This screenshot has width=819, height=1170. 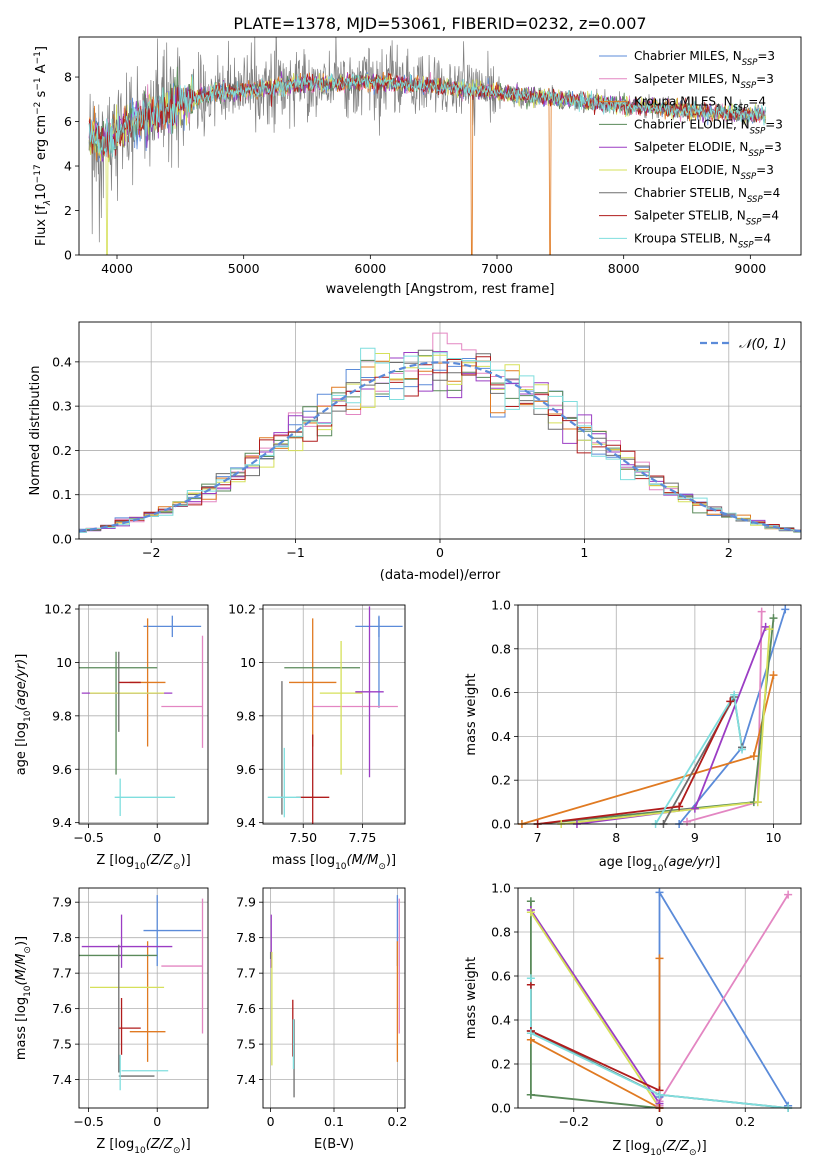 What do you see at coordinates (62, 973) in the screenshot?
I see `y-tick-label: 7.7` at bounding box center [62, 973].